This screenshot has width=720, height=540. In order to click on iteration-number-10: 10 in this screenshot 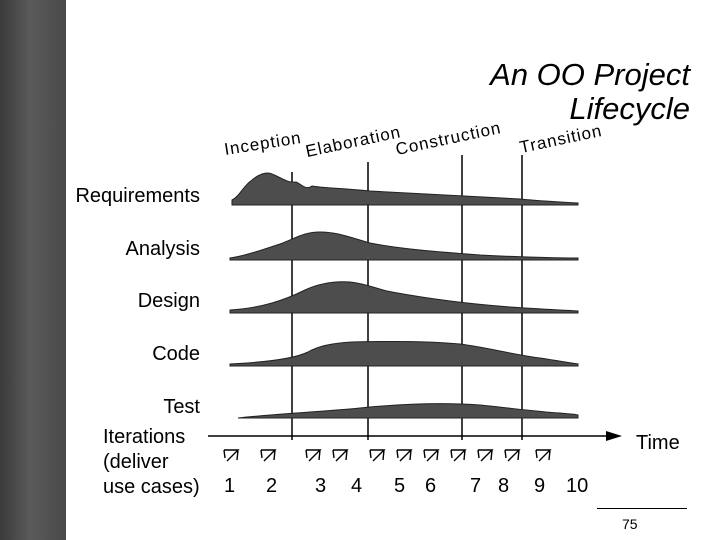, I will do `click(577, 486)`.